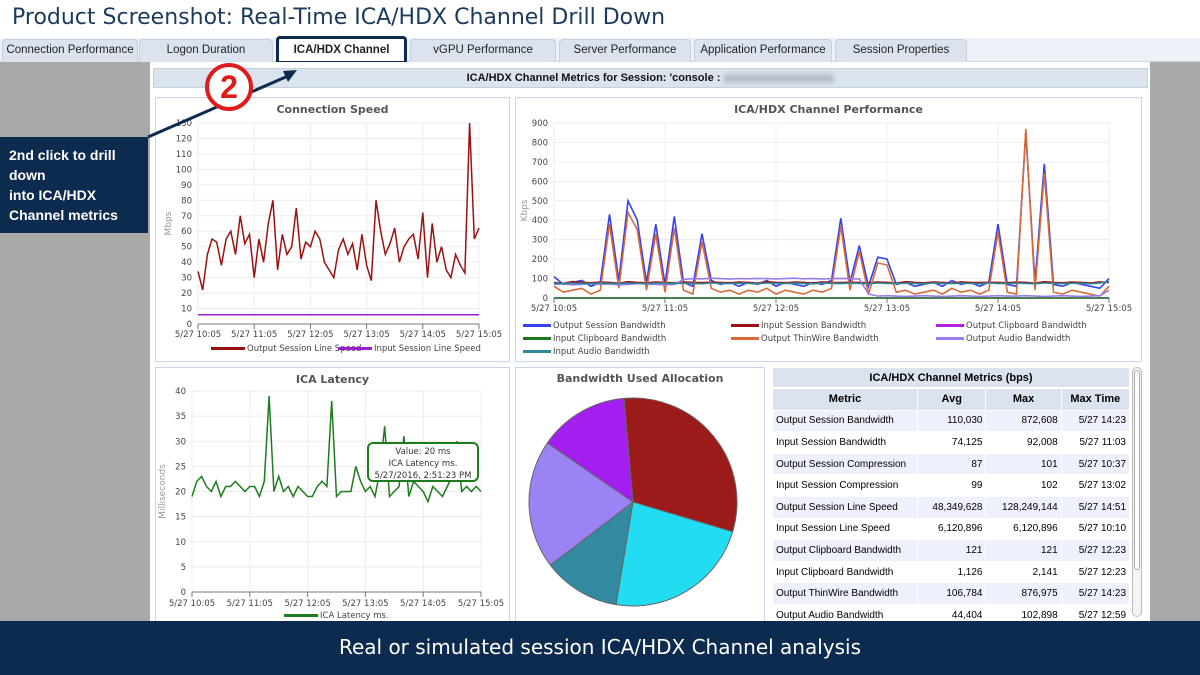  I want to click on scrollbar-thumb, so click(1137, 470).